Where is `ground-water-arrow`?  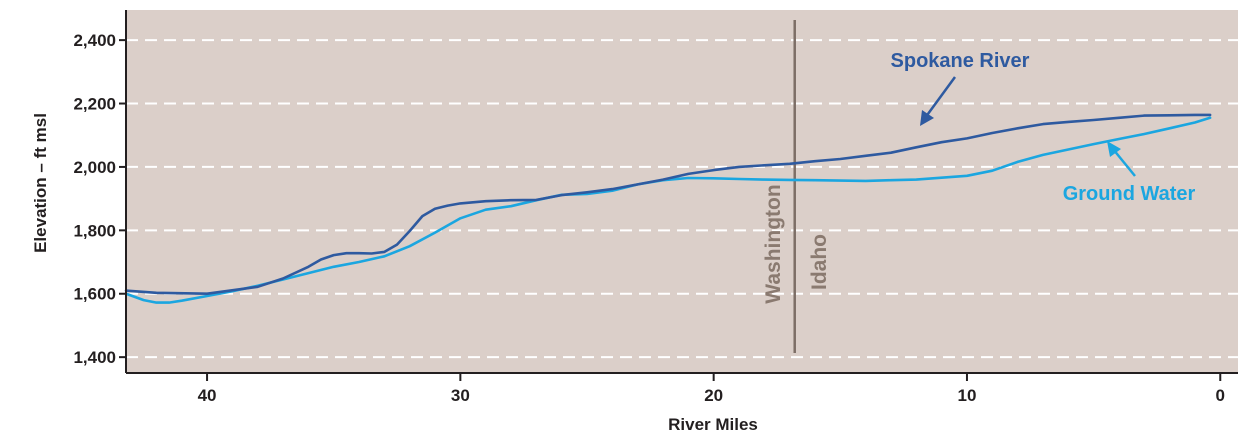 ground-water-arrow is located at coordinates (1121, 159).